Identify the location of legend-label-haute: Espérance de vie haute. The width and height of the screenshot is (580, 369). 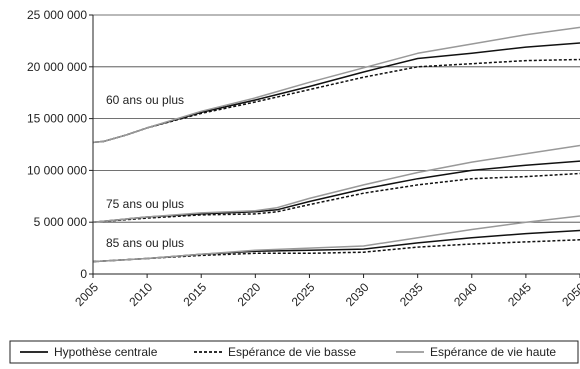
(493, 352).